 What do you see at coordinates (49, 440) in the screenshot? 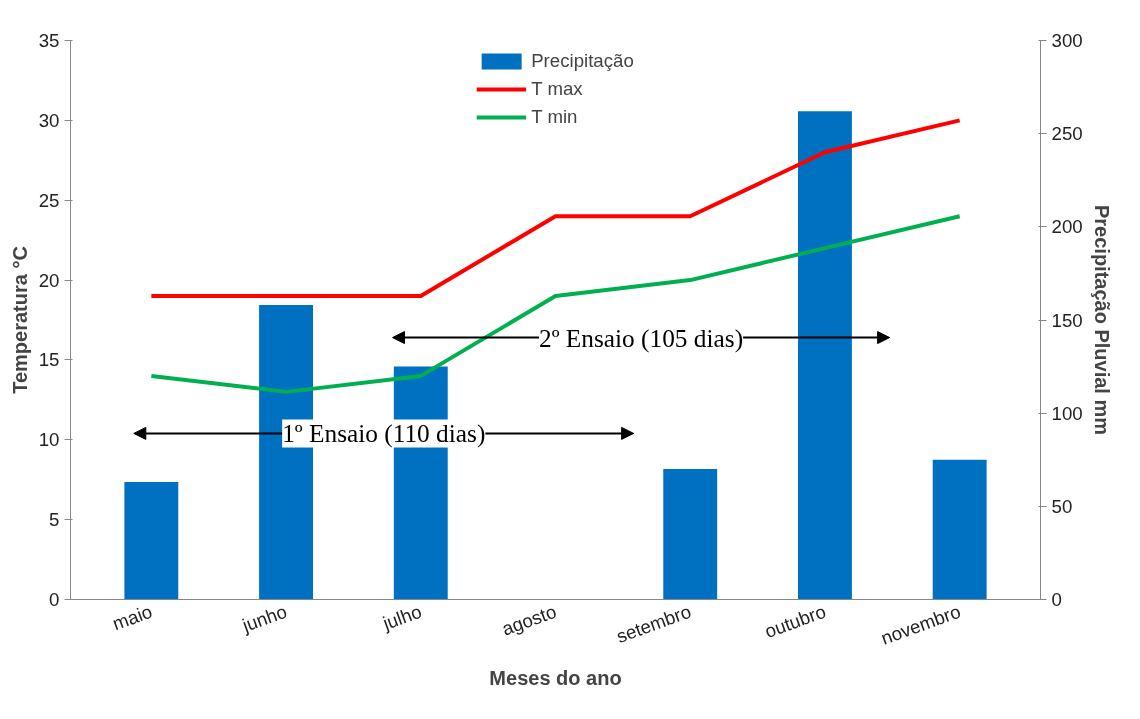
I see `y-tick-label: 10` at bounding box center [49, 440].